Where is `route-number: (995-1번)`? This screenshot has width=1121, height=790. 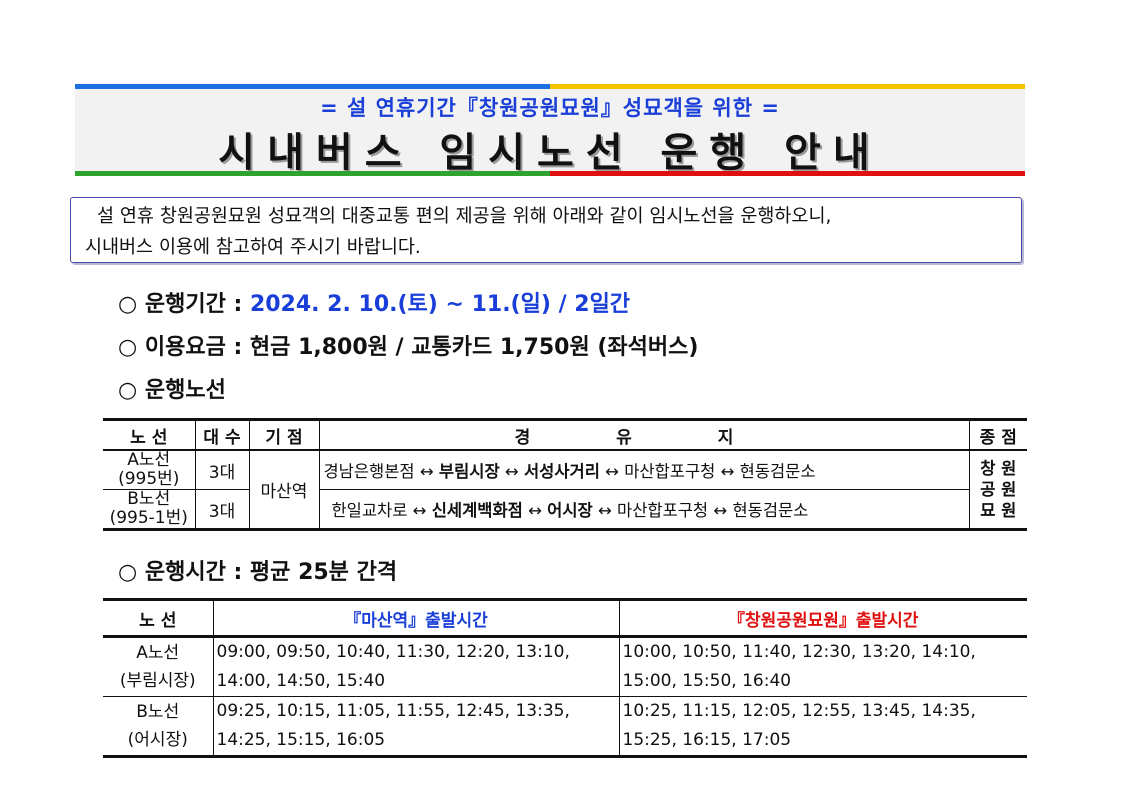 route-number: (995-1번) is located at coordinates (148, 518).